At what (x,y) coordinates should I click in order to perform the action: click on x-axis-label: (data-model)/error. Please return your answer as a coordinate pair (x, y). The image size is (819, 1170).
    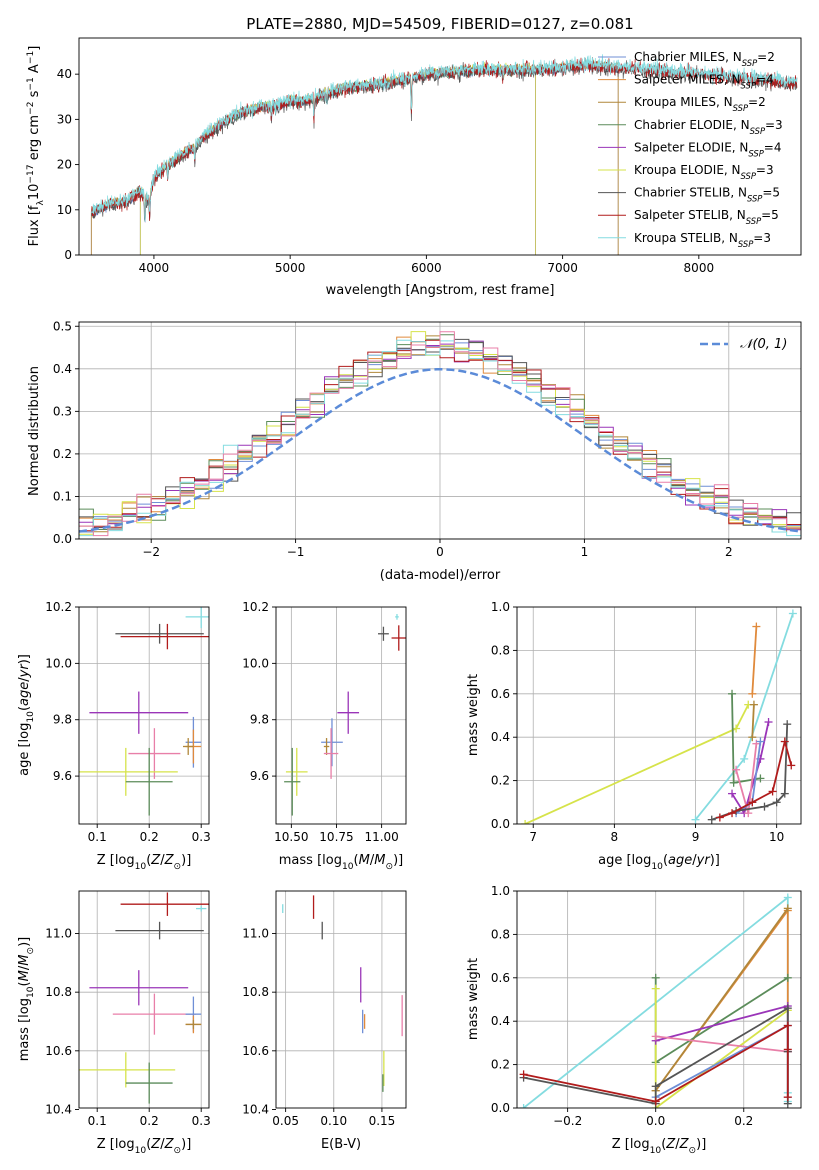
    Looking at the image, I should click on (440, 575).